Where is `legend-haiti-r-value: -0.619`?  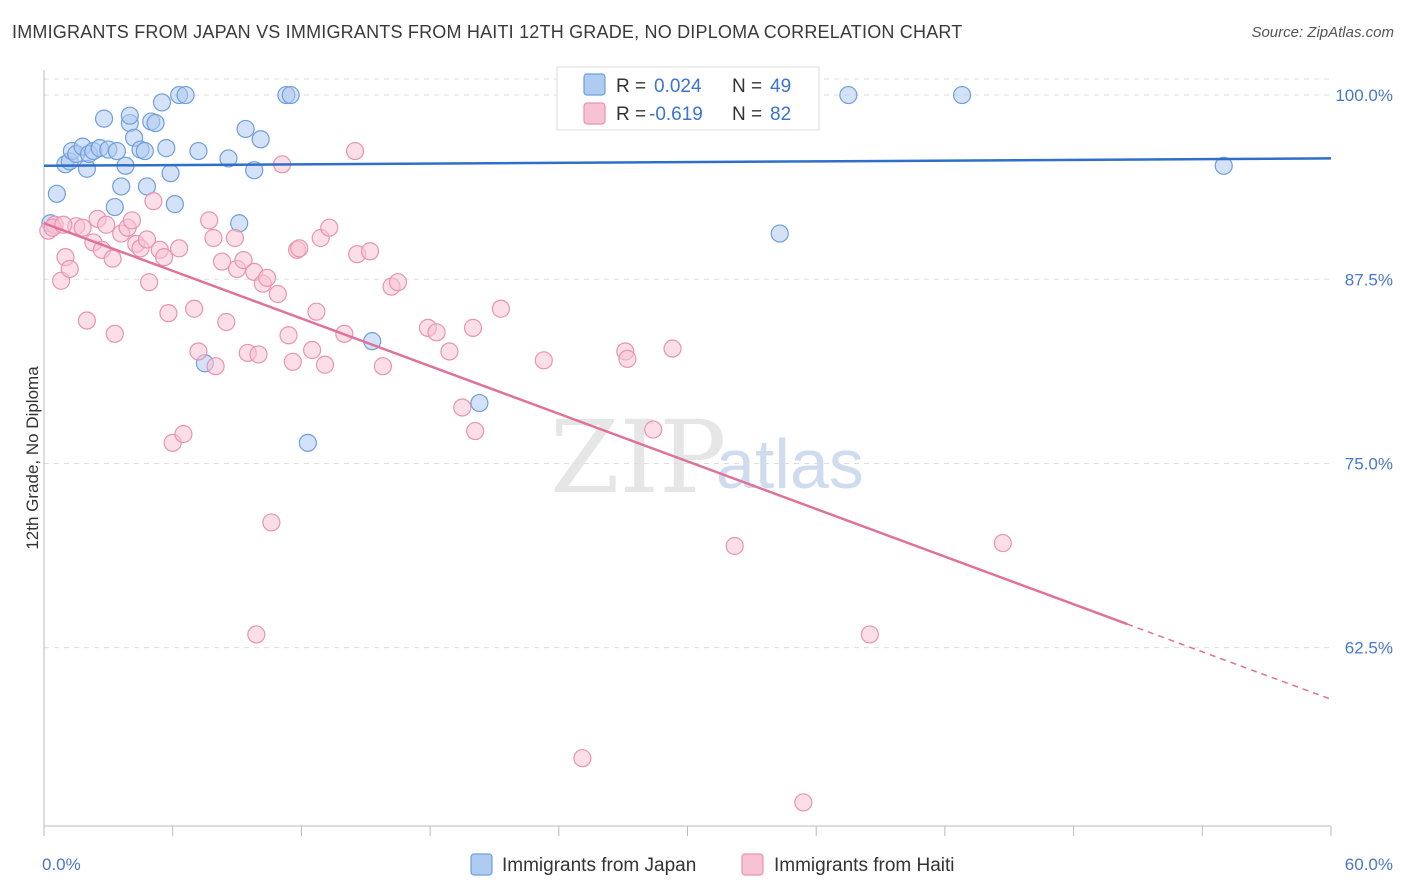
legend-haiti-r-value: -0.619 is located at coordinates (676, 114).